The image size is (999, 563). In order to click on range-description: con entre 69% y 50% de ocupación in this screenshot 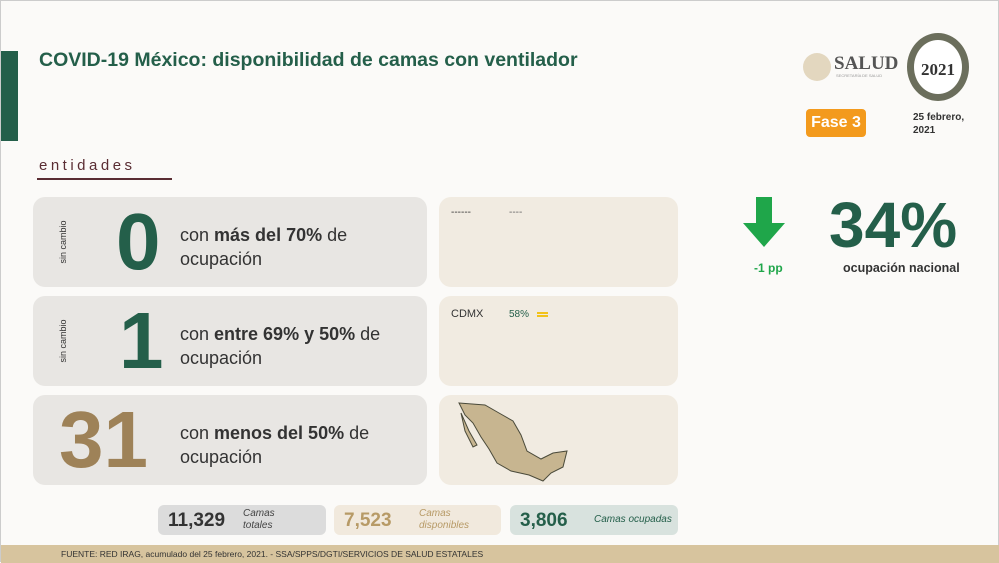, I will do `click(280, 346)`.